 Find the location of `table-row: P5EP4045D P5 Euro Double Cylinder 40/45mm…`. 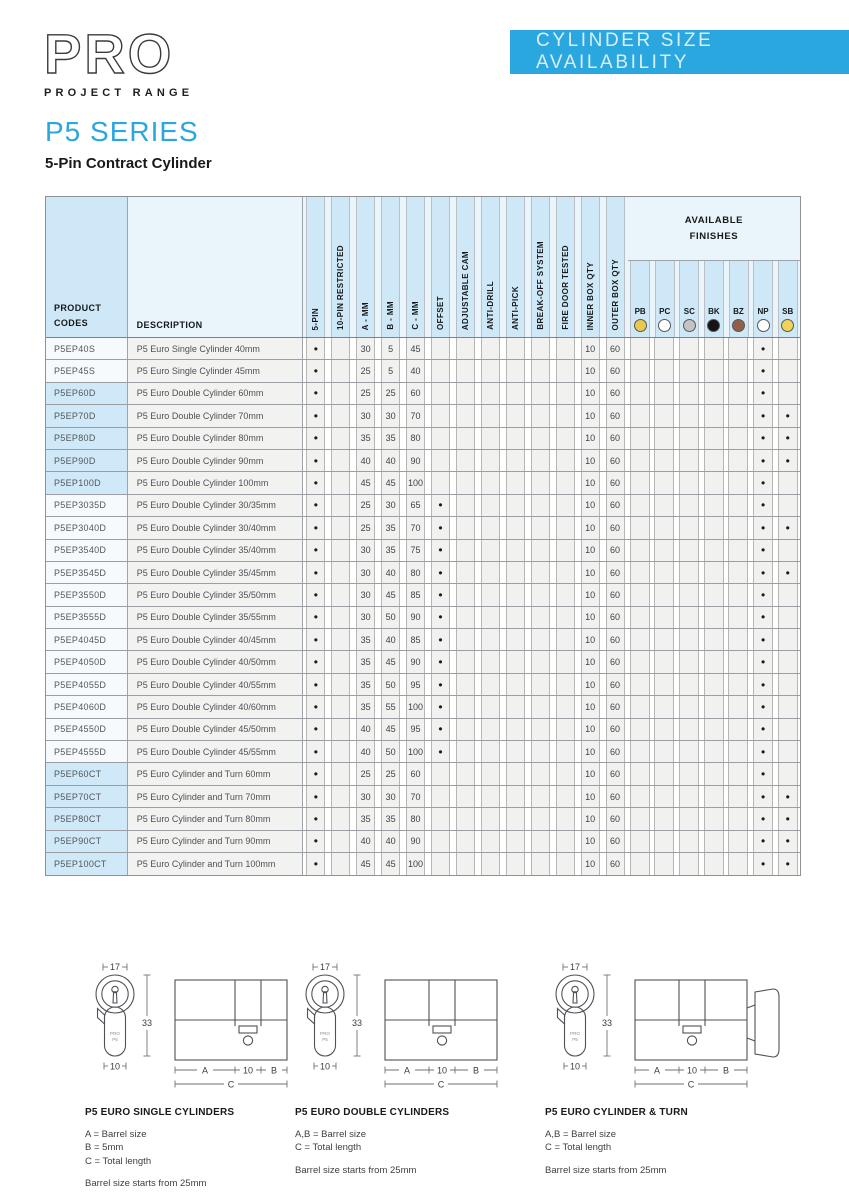

table-row: P5EP4045D P5 Euro Double Cylinder 40/45mm… is located at coordinates (423, 640).